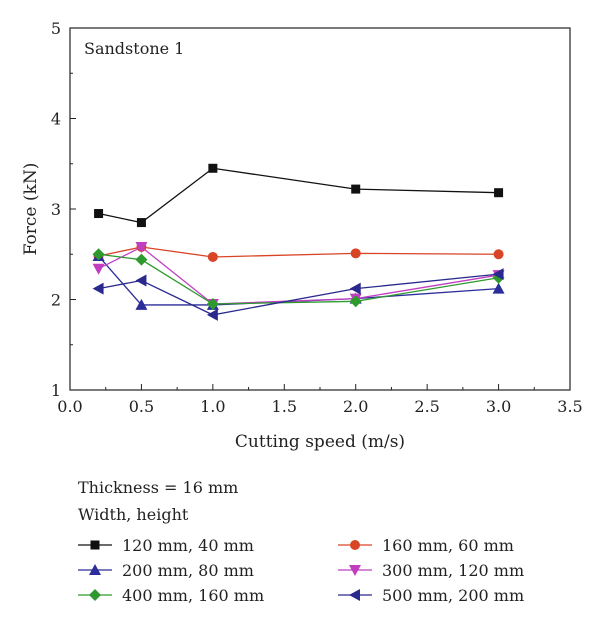 Image resolution: width=600 pixels, height=625 pixels. Describe the element at coordinates (141, 406) in the screenshot. I see `x-tick-label: 0.5` at that location.